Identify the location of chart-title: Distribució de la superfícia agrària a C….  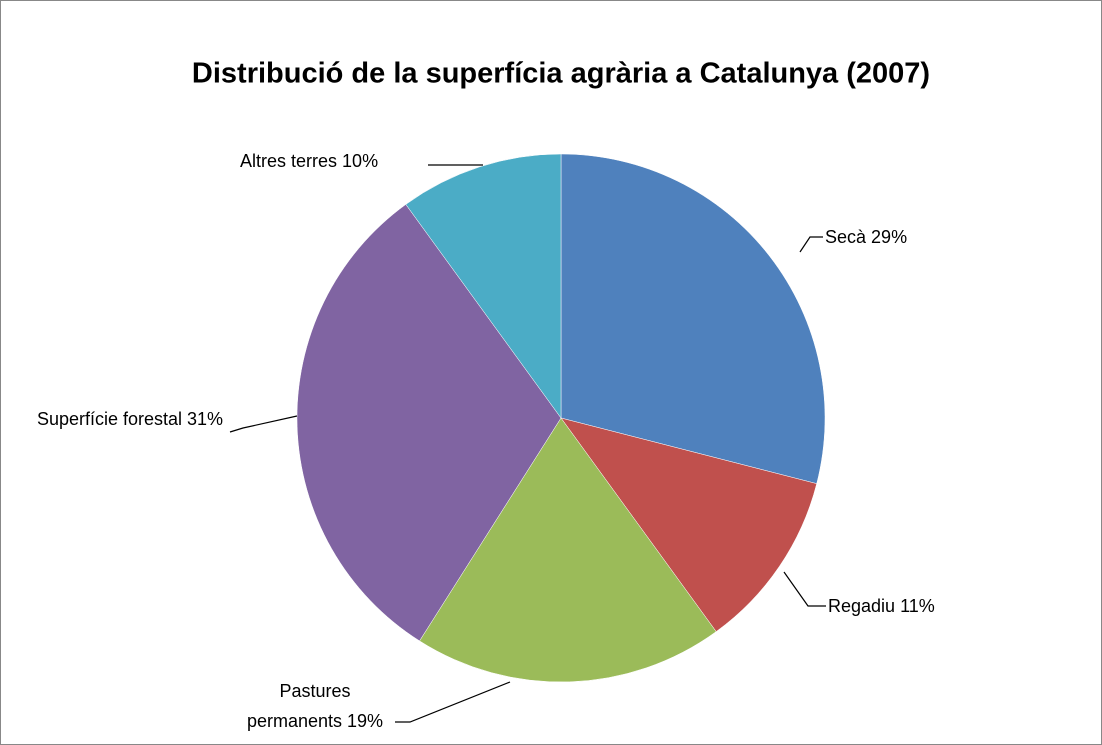
(561, 74).